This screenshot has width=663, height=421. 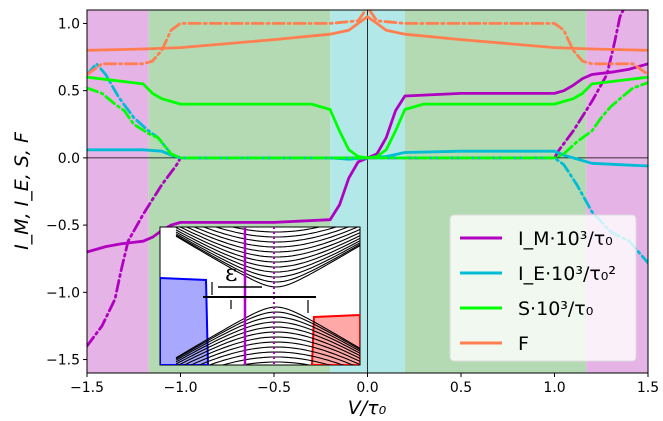 I want to click on x-tick-label: −0.5, so click(x=274, y=388).